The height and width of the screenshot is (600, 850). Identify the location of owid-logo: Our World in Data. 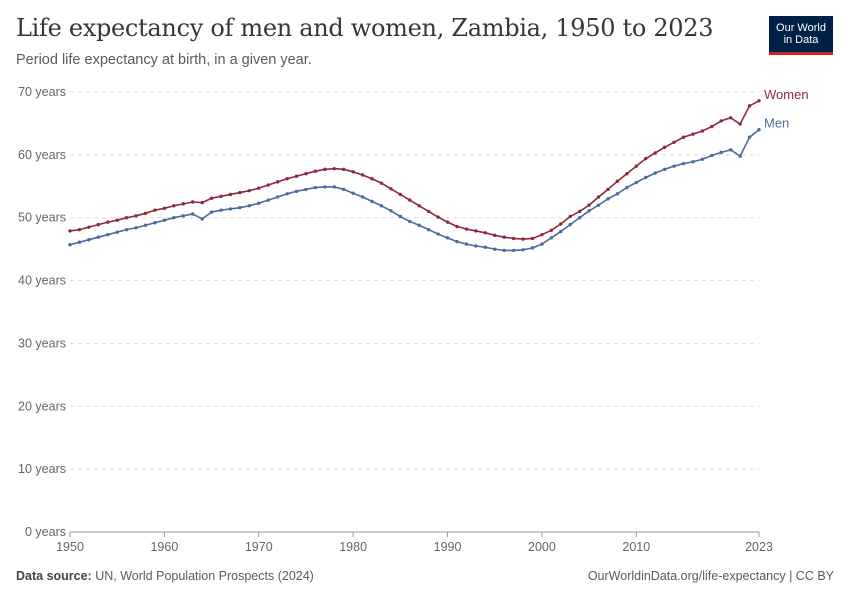
(801, 35).